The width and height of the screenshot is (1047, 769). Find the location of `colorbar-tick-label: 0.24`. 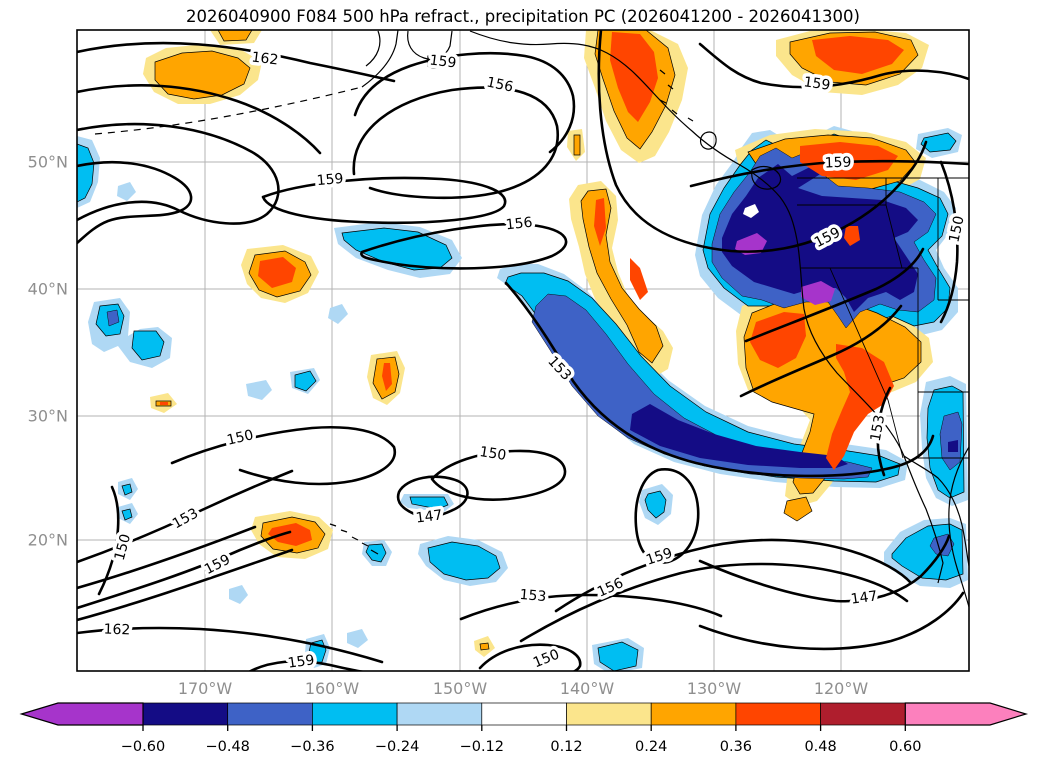

colorbar-tick-label: 0.24 is located at coordinates (651, 747).